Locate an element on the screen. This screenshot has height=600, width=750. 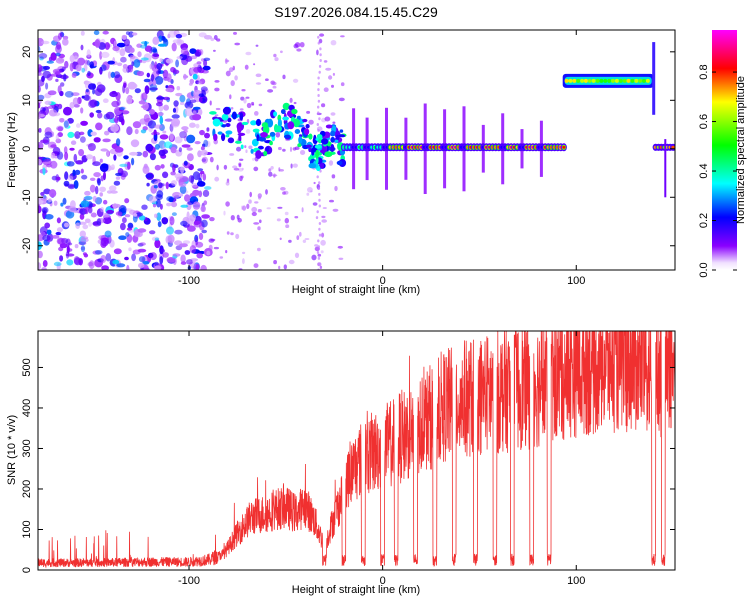
colorbar-gradient is located at coordinates (724, 150).